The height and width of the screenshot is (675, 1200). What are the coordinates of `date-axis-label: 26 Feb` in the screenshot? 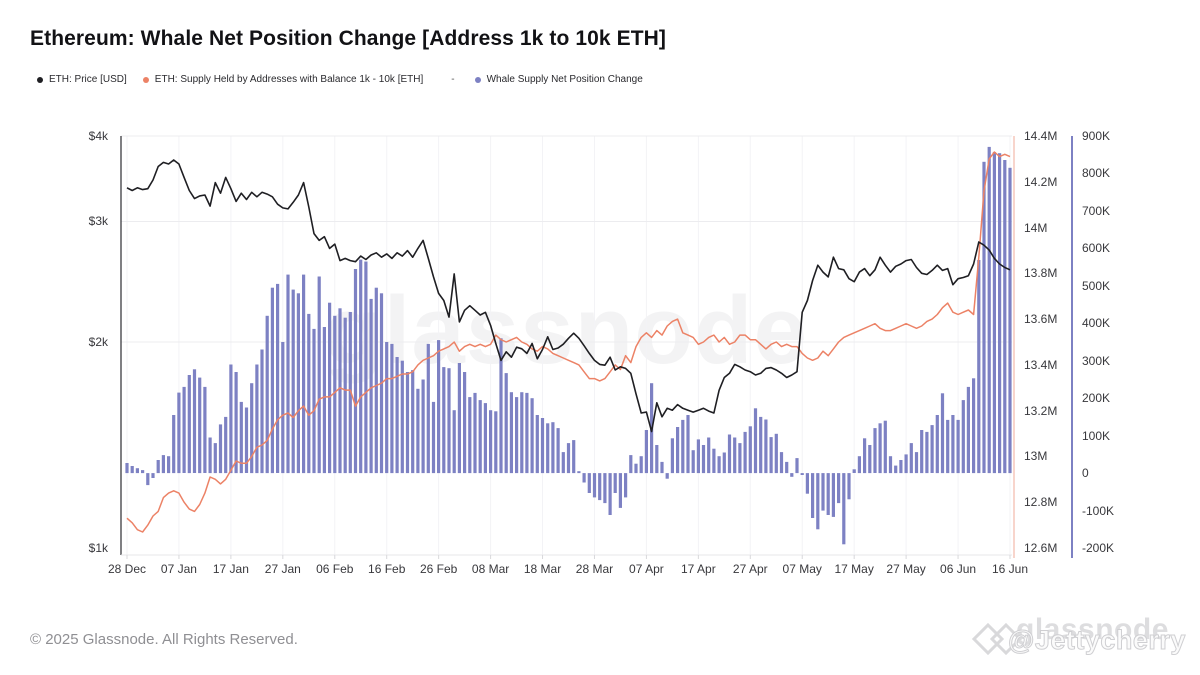 It's located at (438, 569).